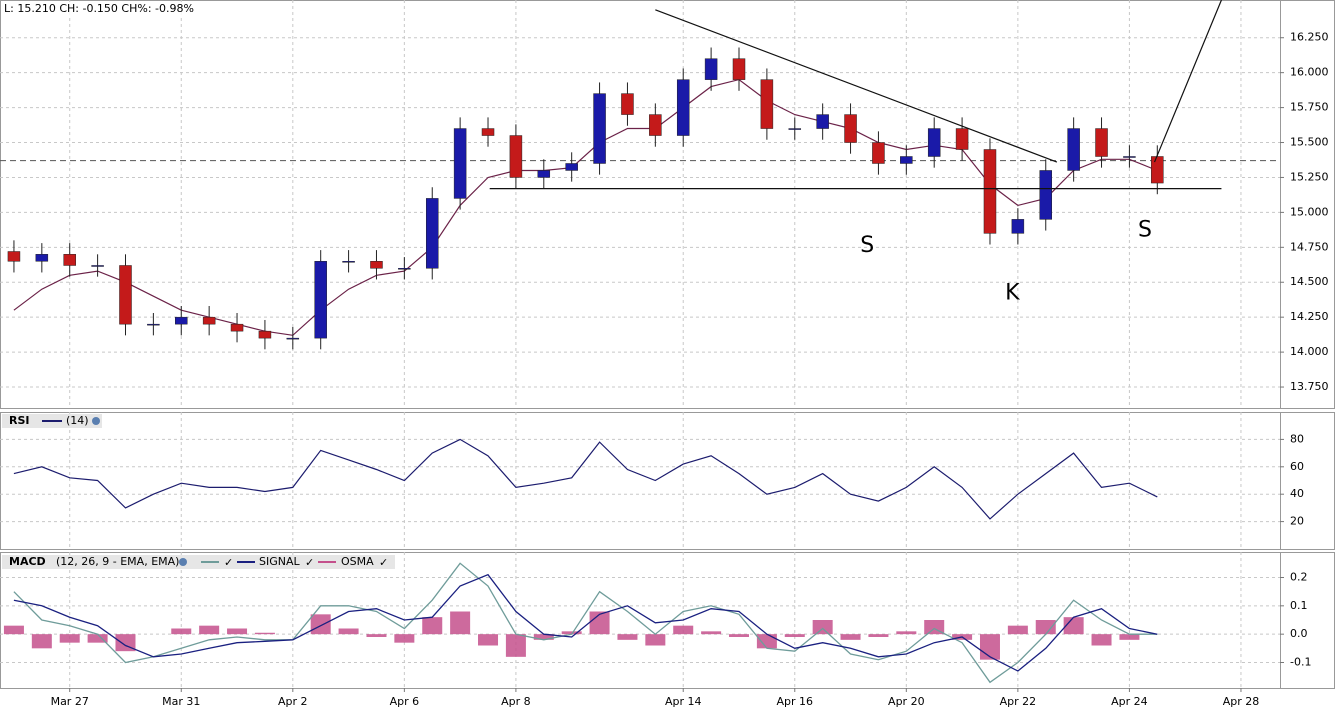 The image size is (1335, 716). Describe the element at coordinates (198, 562) in the screenshot. I see `macd-legend-box` at that location.